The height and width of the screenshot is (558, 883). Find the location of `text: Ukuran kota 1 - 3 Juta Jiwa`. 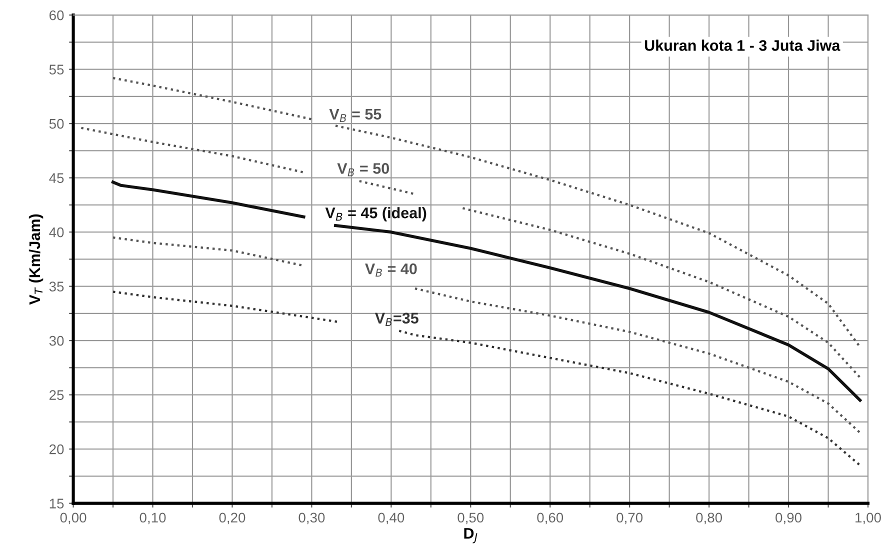

text: Ukuran kota 1 - 3 Juta Jiwa is located at coordinates (742, 45).